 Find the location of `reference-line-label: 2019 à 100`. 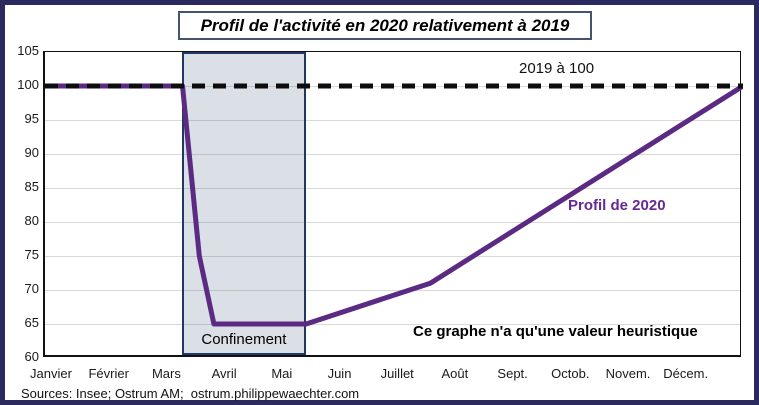

reference-line-label: 2019 à 100 is located at coordinates (557, 68).